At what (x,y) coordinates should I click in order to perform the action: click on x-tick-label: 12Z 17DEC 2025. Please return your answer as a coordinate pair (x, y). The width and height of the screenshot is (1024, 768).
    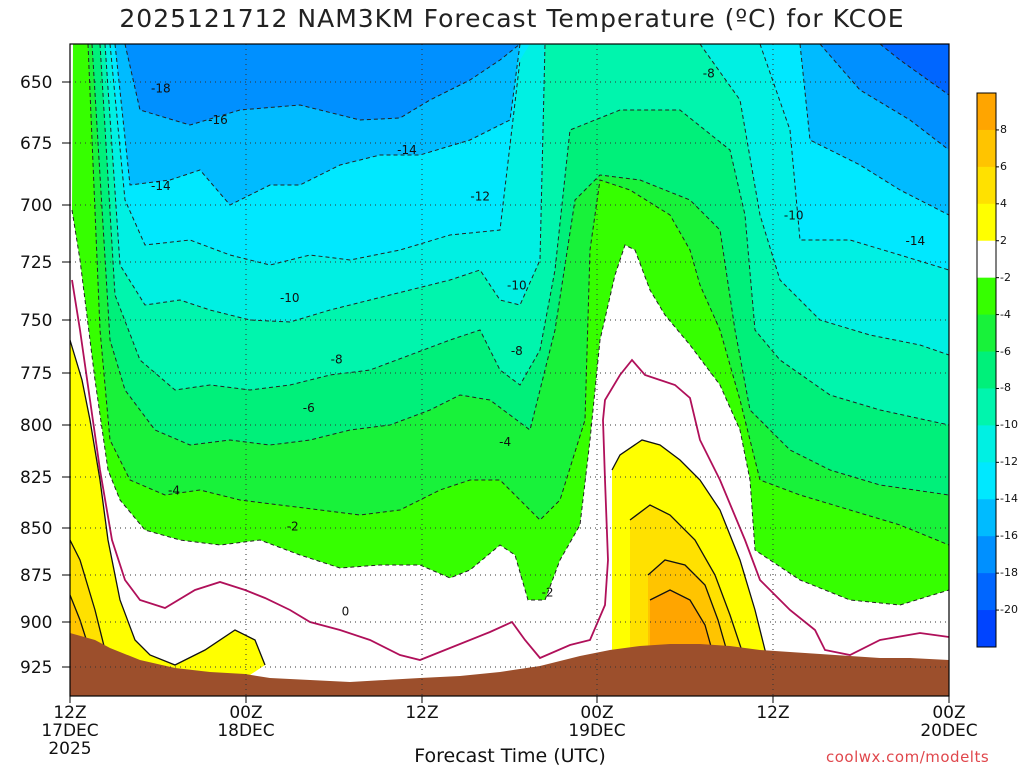
    Looking at the image, I should click on (70, 731).